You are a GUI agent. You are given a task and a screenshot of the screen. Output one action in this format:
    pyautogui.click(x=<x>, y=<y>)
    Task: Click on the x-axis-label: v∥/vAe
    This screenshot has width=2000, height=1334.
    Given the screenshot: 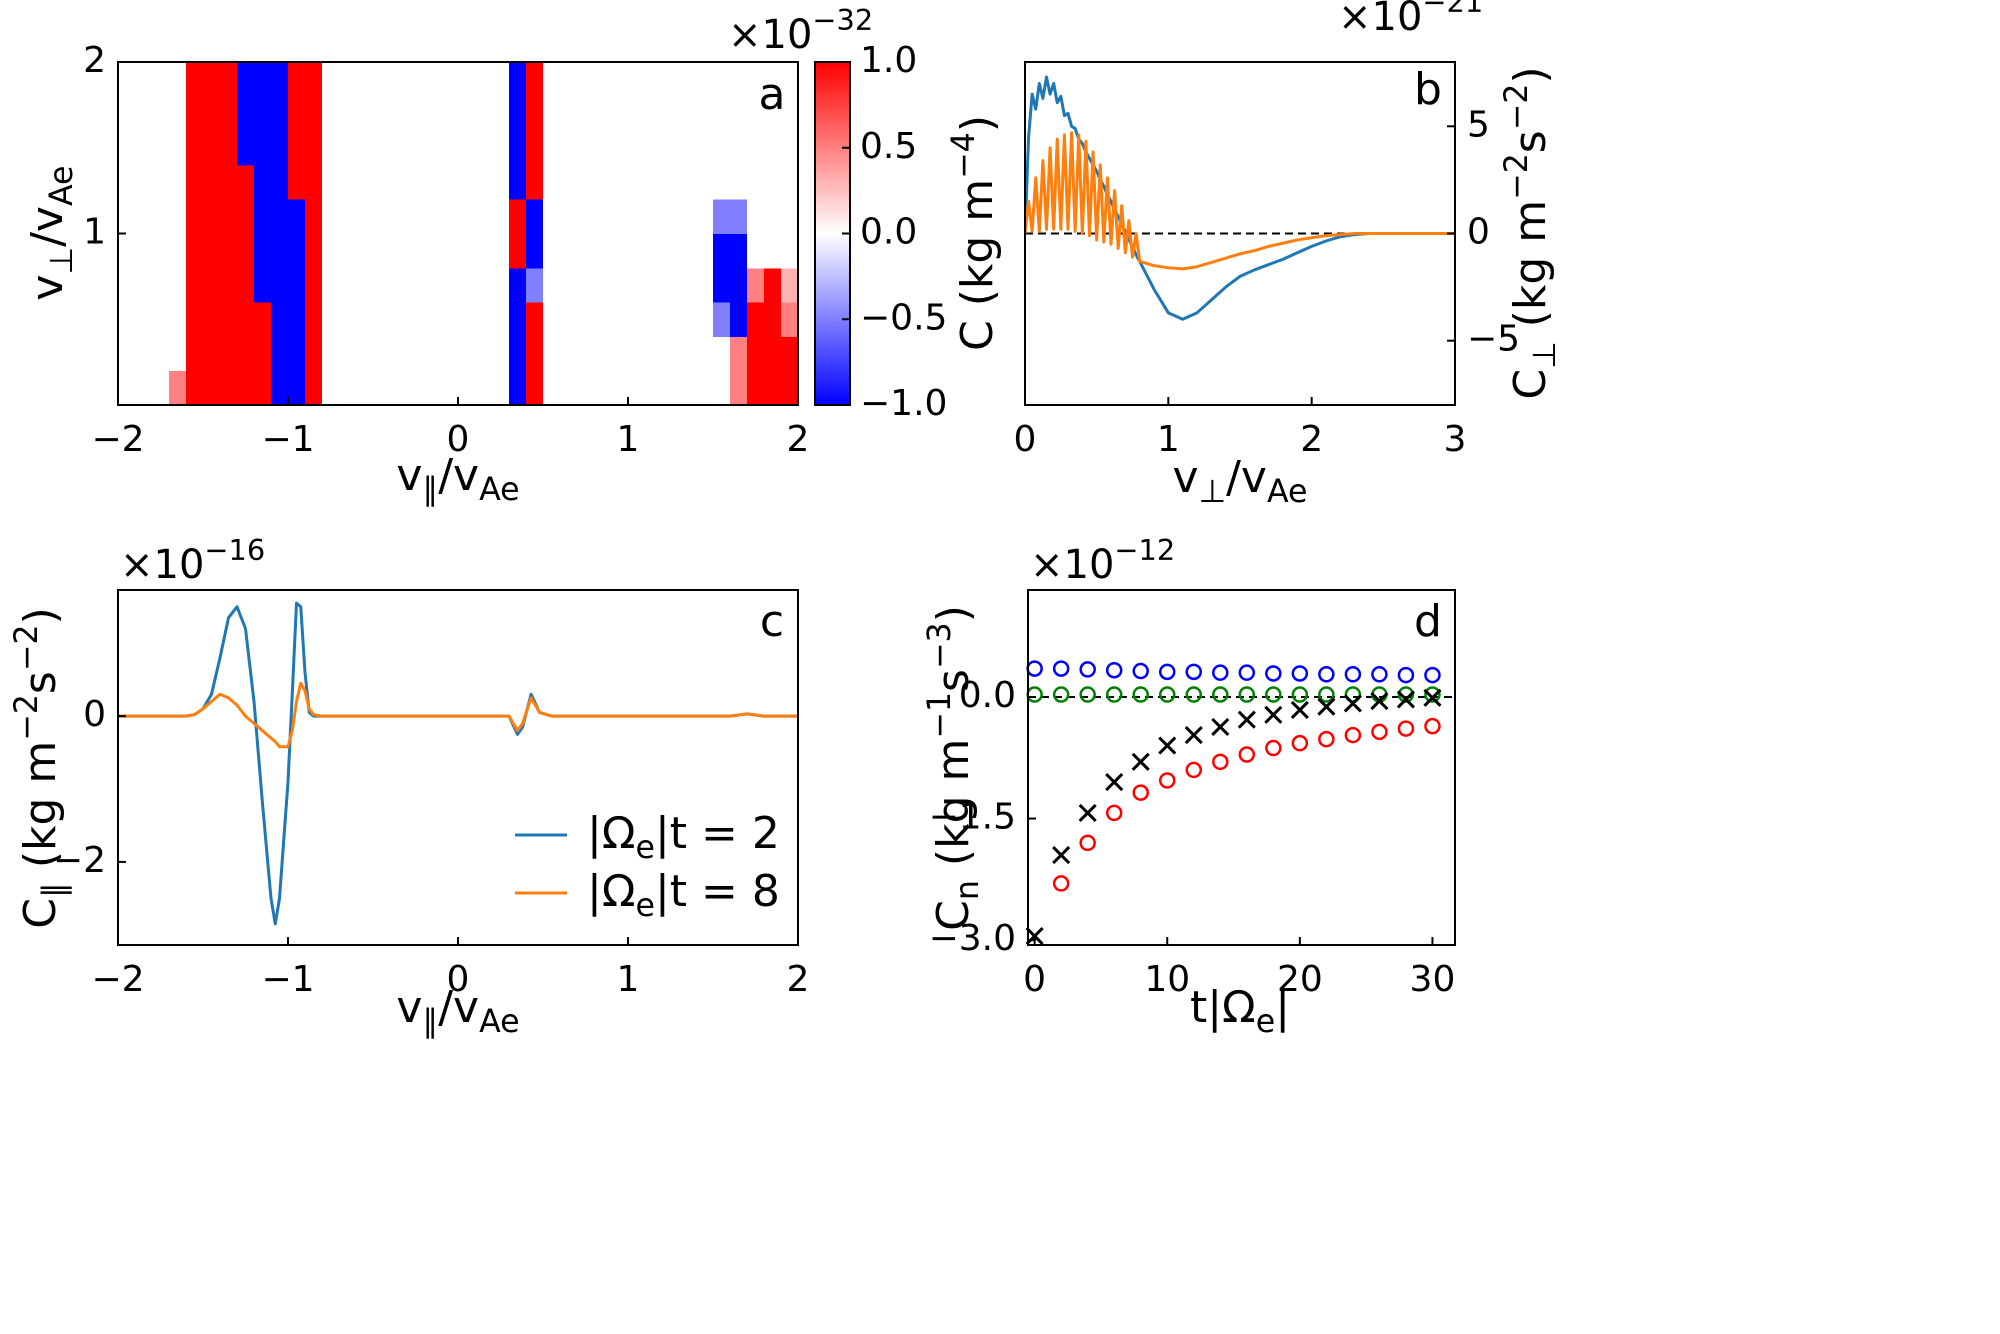 What is the action you would take?
    pyautogui.click(x=457, y=1011)
    